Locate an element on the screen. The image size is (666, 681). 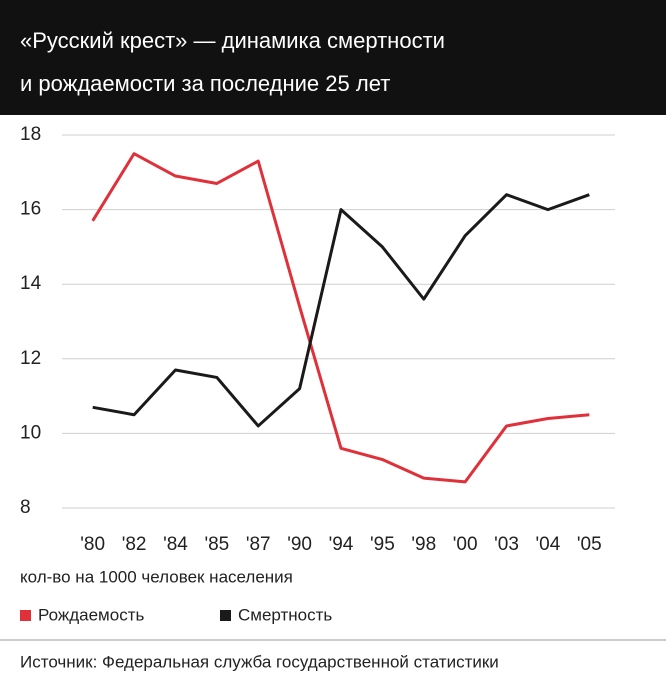
axis-label: кол-во на 1000 человек населения is located at coordinates (156, 576).